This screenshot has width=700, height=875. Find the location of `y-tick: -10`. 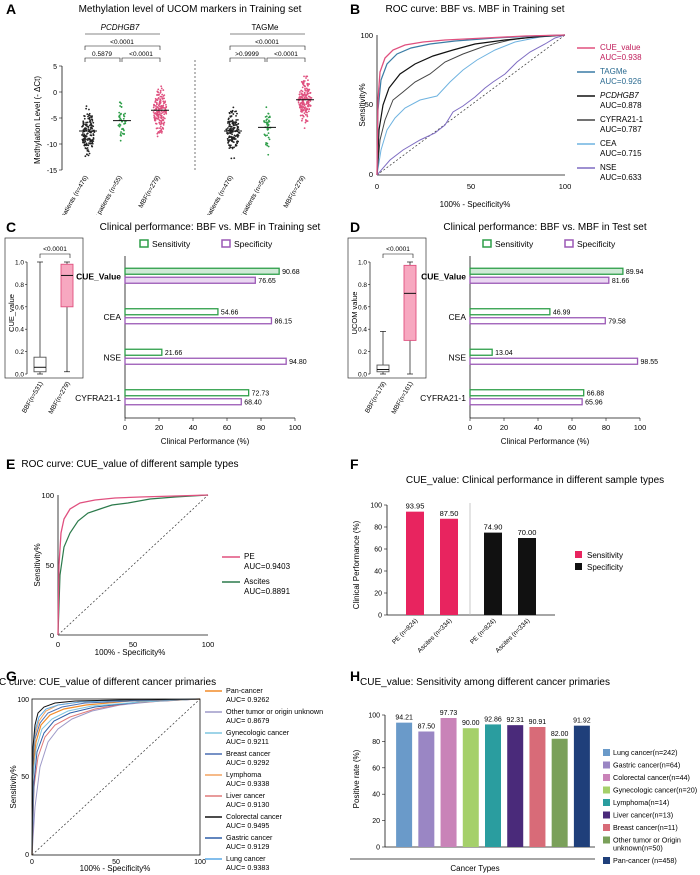

y-tick: -10 is located at coordinates (54, 145).